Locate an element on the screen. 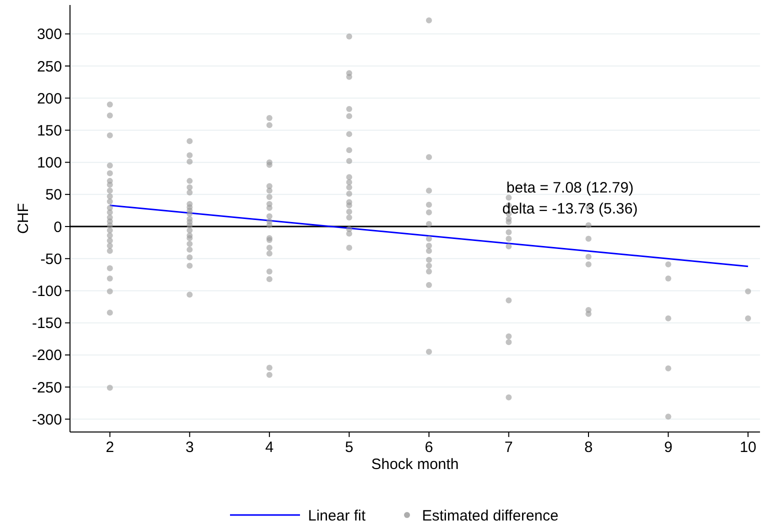 The height and width of the screenshot is (531, 764). x-tick-label: 9 is located at coordinates (668, 447).